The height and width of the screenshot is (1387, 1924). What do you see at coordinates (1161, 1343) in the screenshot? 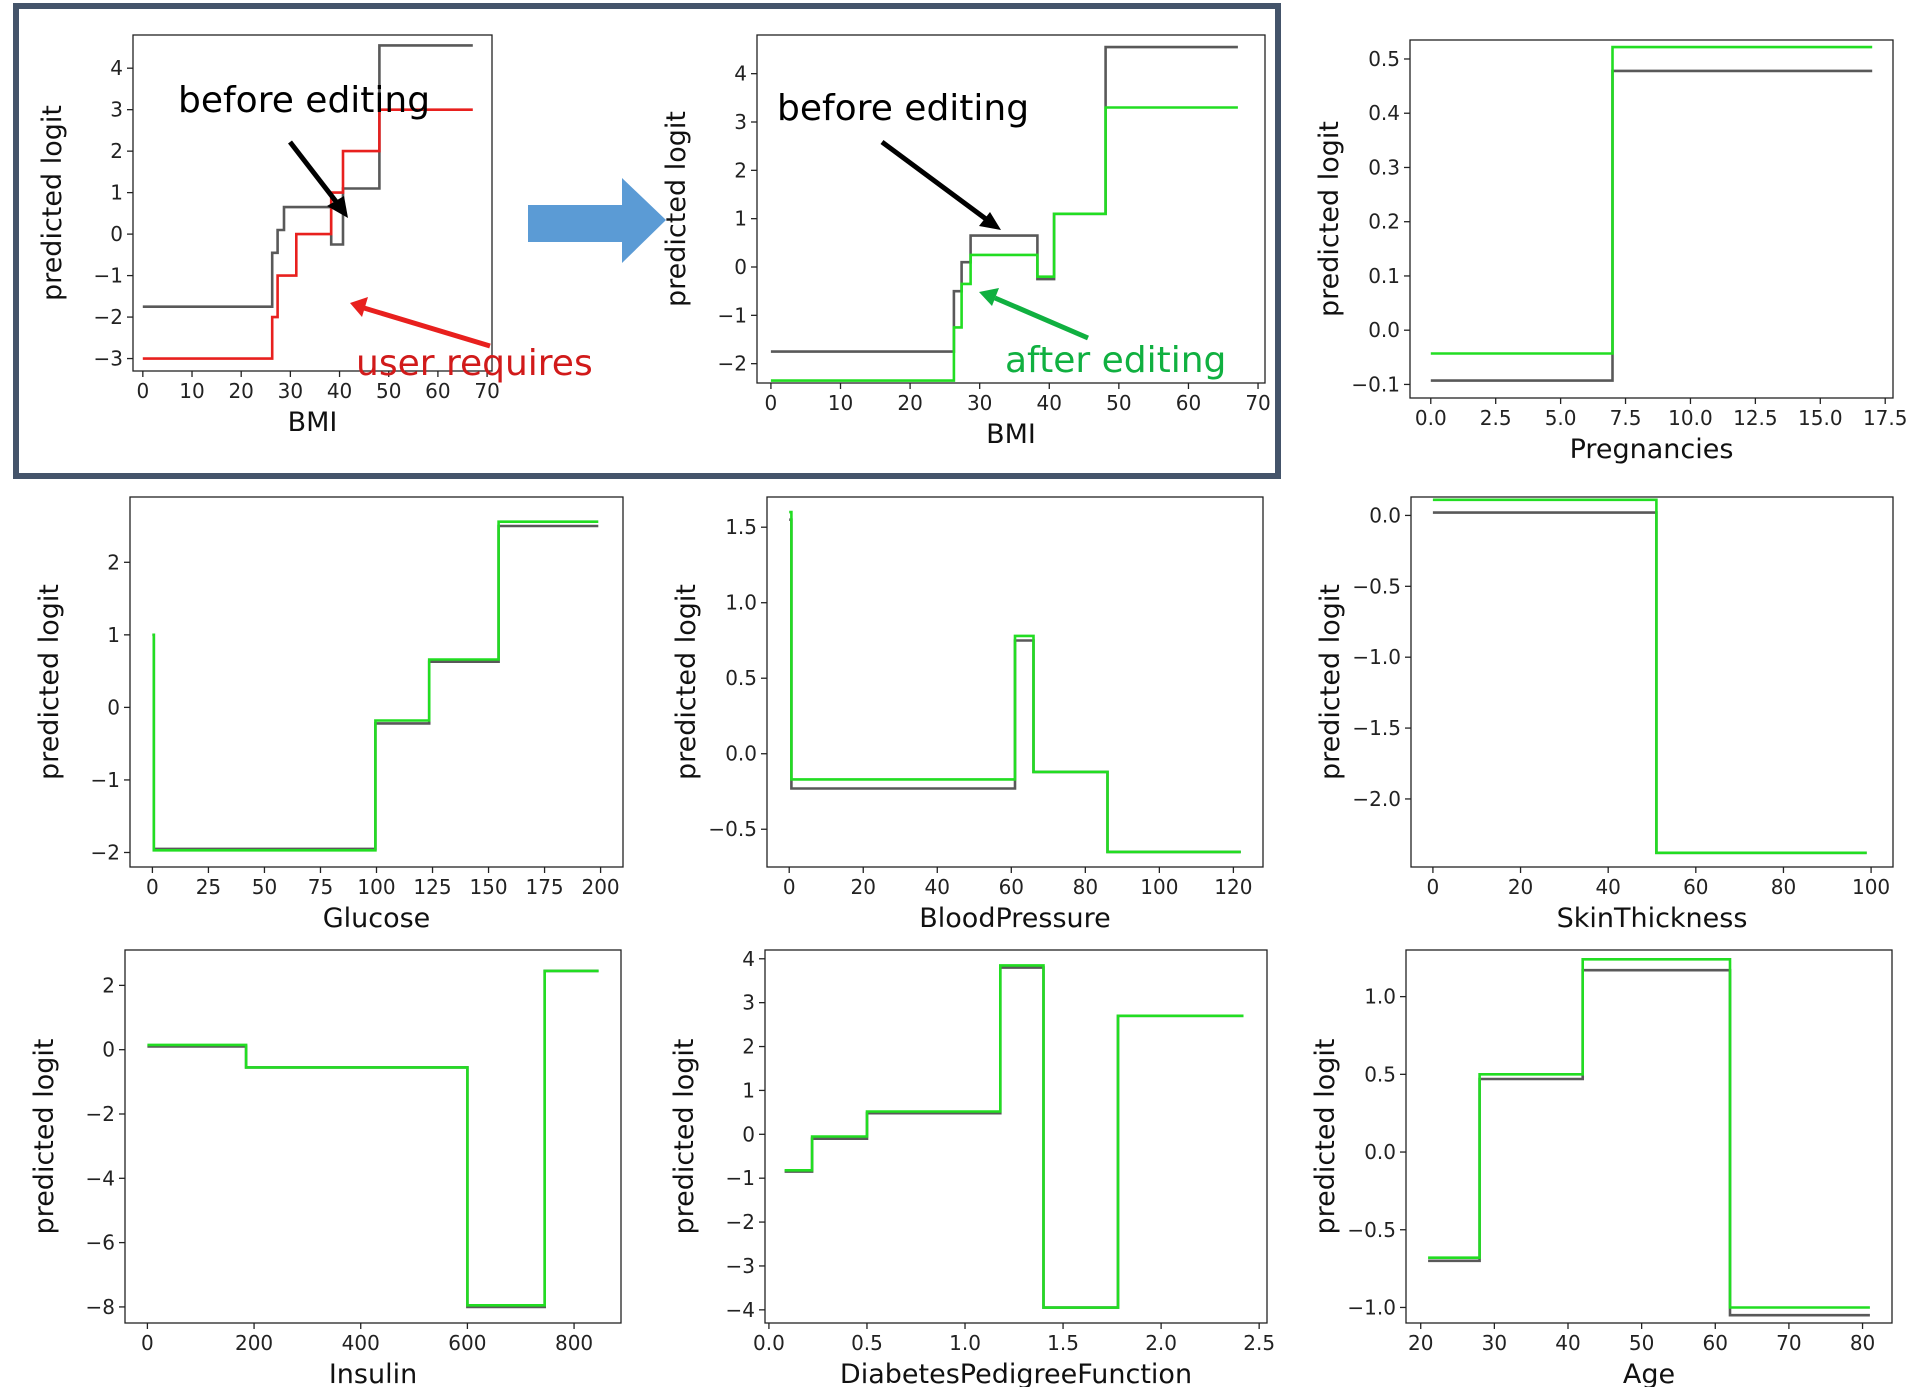
I see `x-tick-label: 2.0` at bounding box center [1161, 1343].